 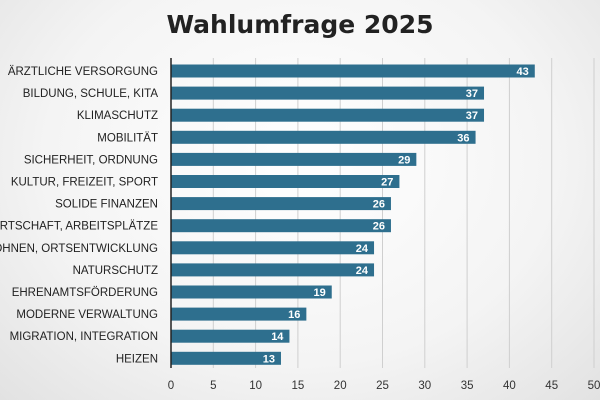 I want to click on data-label: 19, so click(x=319, y=293).